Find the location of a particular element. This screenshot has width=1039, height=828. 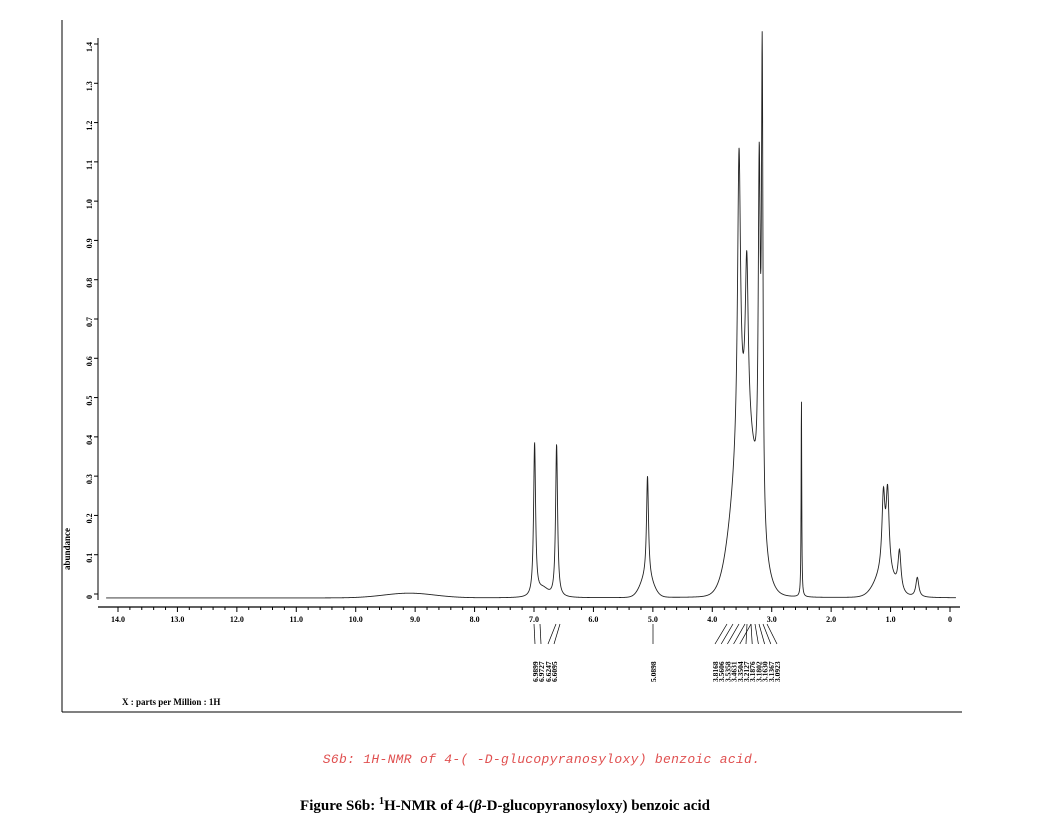

y-tick-label: 1.1 is located at coordinates (89, 165).